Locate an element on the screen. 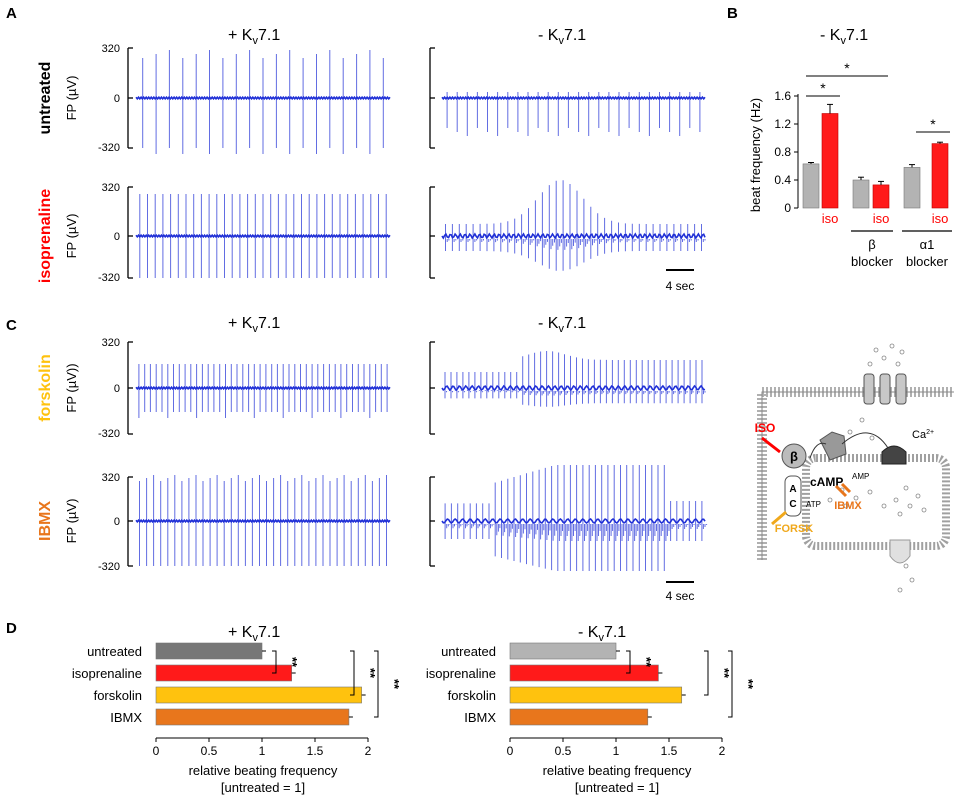  trace-iso-minus is located at coordinates (573, 225).